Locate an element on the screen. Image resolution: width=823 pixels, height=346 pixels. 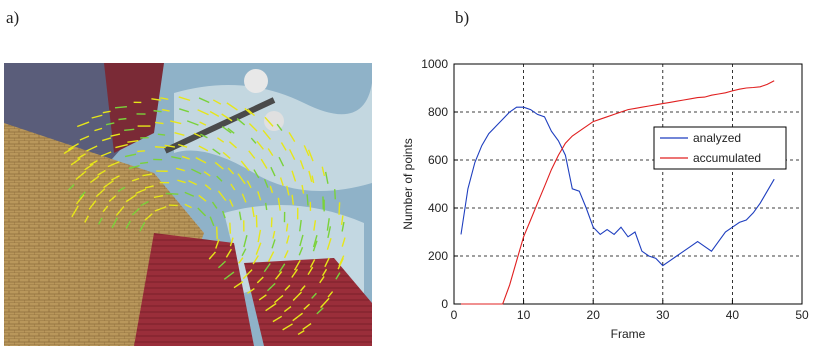
lamp-head is located at coordinates (256, 81).